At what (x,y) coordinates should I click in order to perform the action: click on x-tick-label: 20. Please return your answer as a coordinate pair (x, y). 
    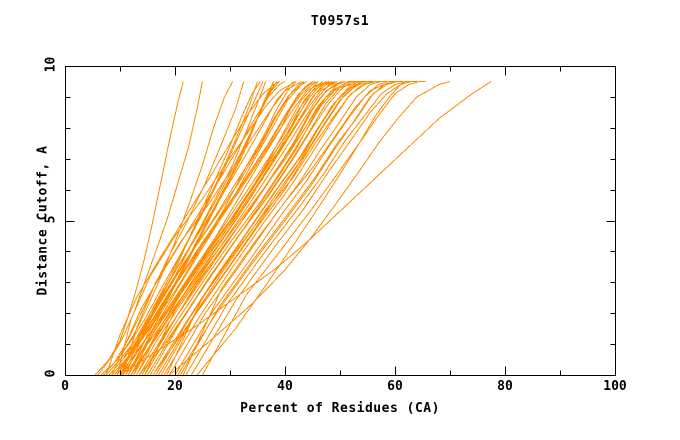
    Looking at the image, I should click on (175, 386).